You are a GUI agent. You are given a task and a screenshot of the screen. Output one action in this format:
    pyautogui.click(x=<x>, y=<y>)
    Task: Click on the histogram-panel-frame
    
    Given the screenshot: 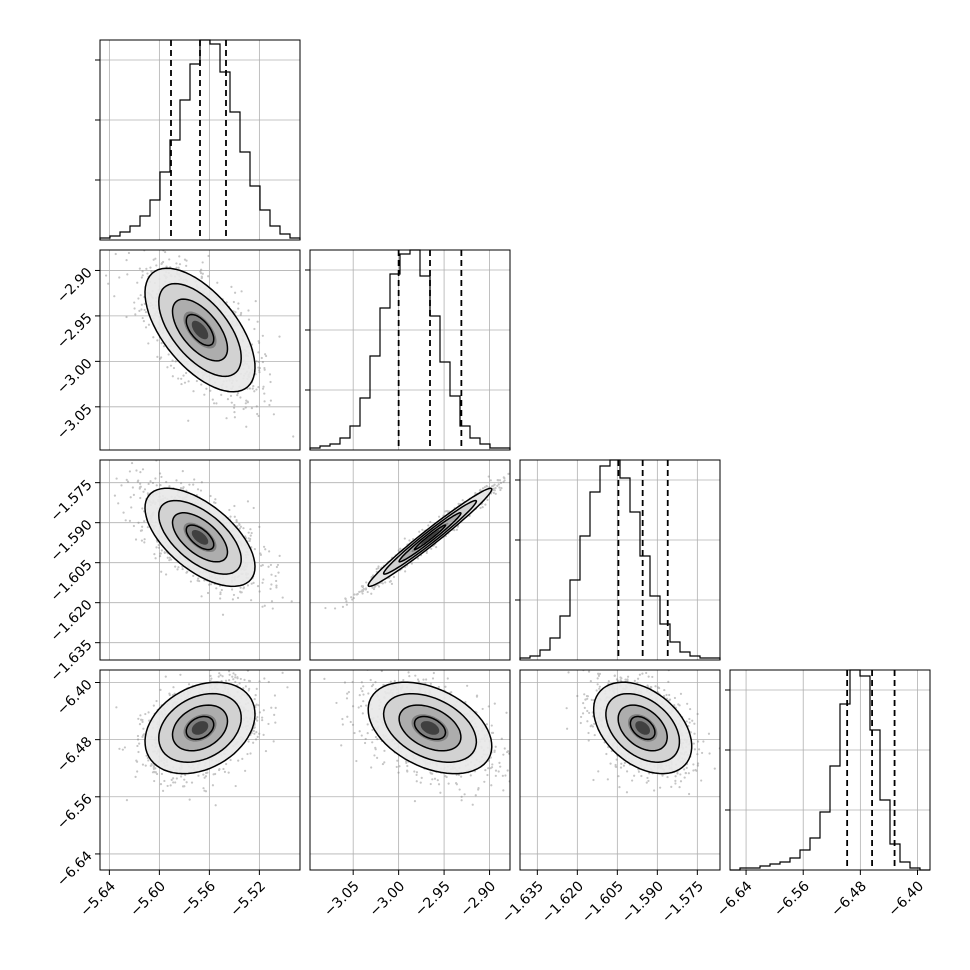 What is the action you would take?
    pyautogui.click(x=410, y=350)
    